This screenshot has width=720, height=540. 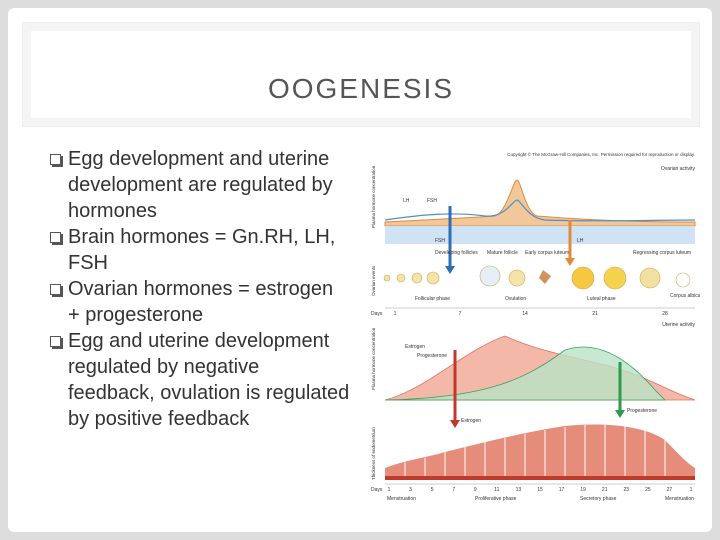 I want to click on day-label: 19, so click(x=583, y=490).